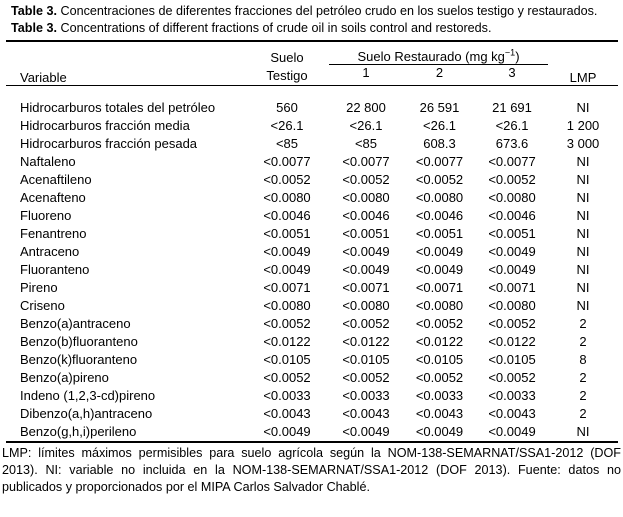 Image resolution: width=623 pixels, height=517 pixels. I want to click on variable-cell: Acenaftileno, so click(56, 179).